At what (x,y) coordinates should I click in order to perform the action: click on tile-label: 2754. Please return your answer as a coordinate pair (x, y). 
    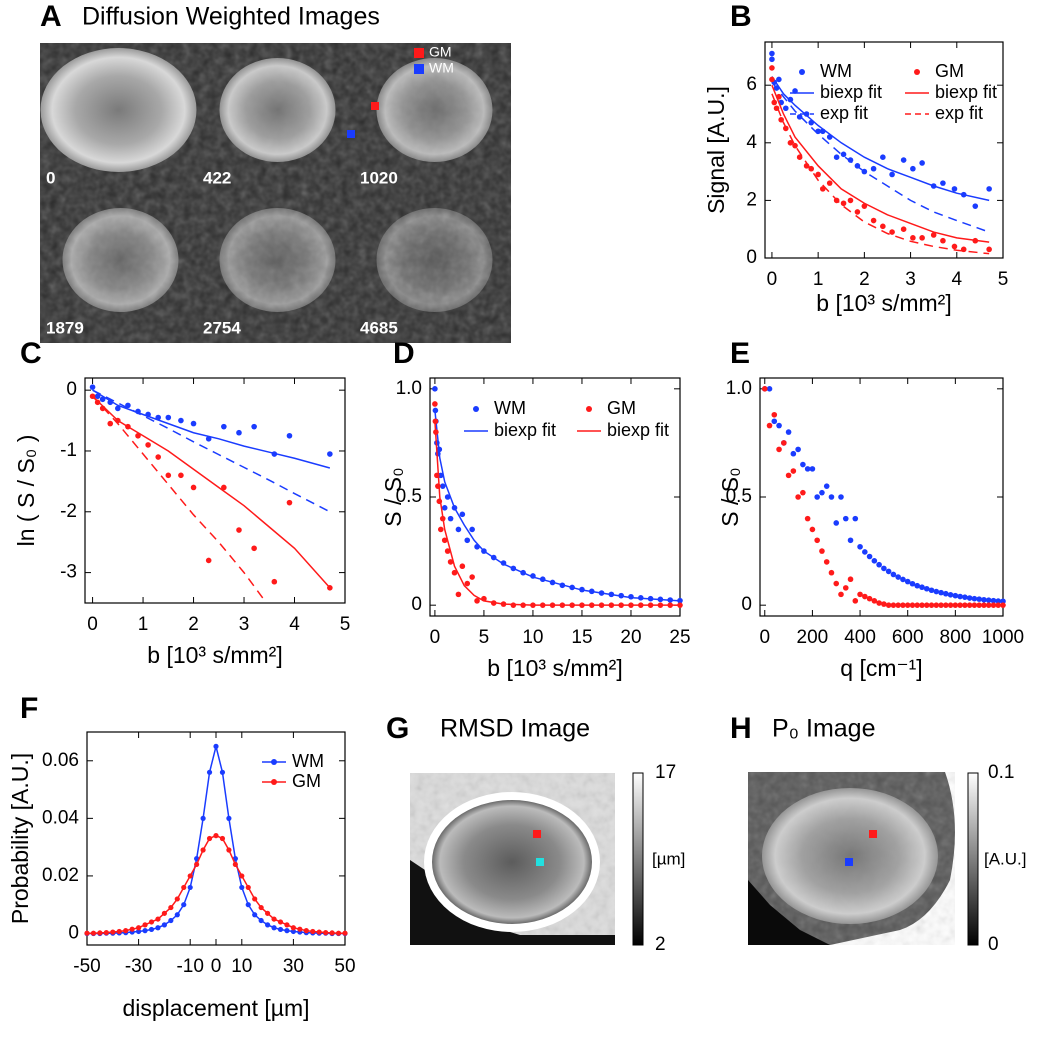
    Looking at the image, I should click on (222, 327).